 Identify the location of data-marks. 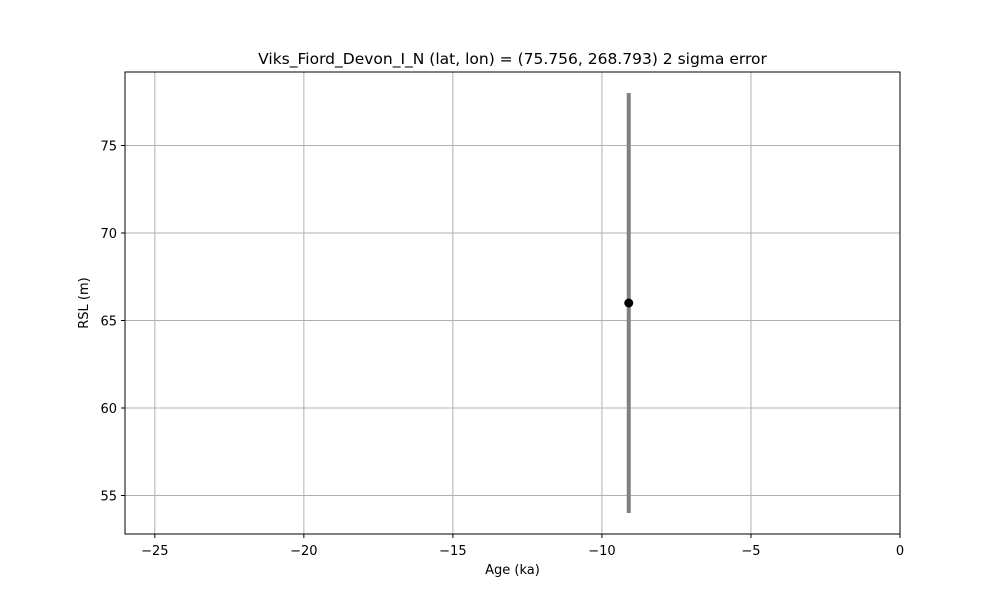
(629, 303).